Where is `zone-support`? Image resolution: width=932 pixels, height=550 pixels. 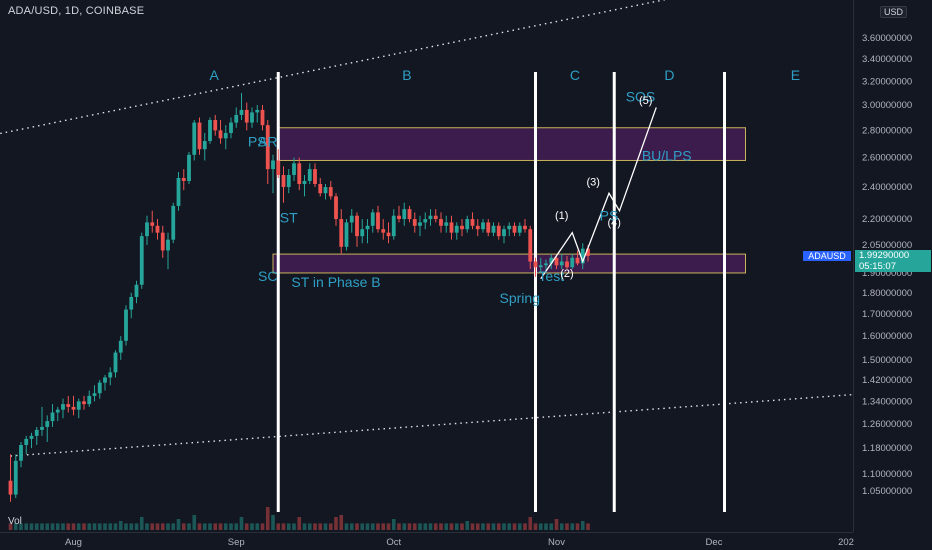 zone-support is located at coordinates (509, 263).